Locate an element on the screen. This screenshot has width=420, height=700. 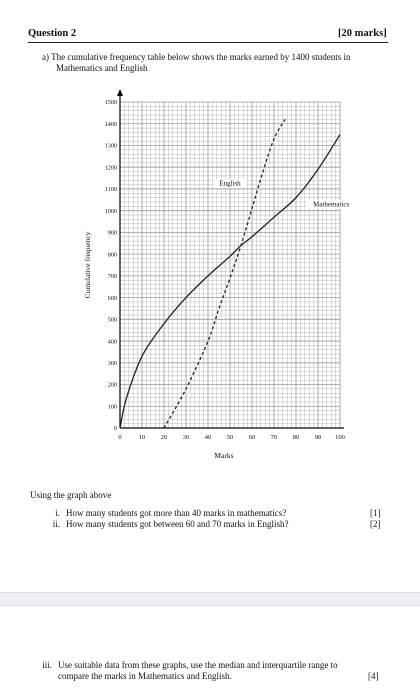
y-tick-label: 100 is located at coordinates (112, 406).